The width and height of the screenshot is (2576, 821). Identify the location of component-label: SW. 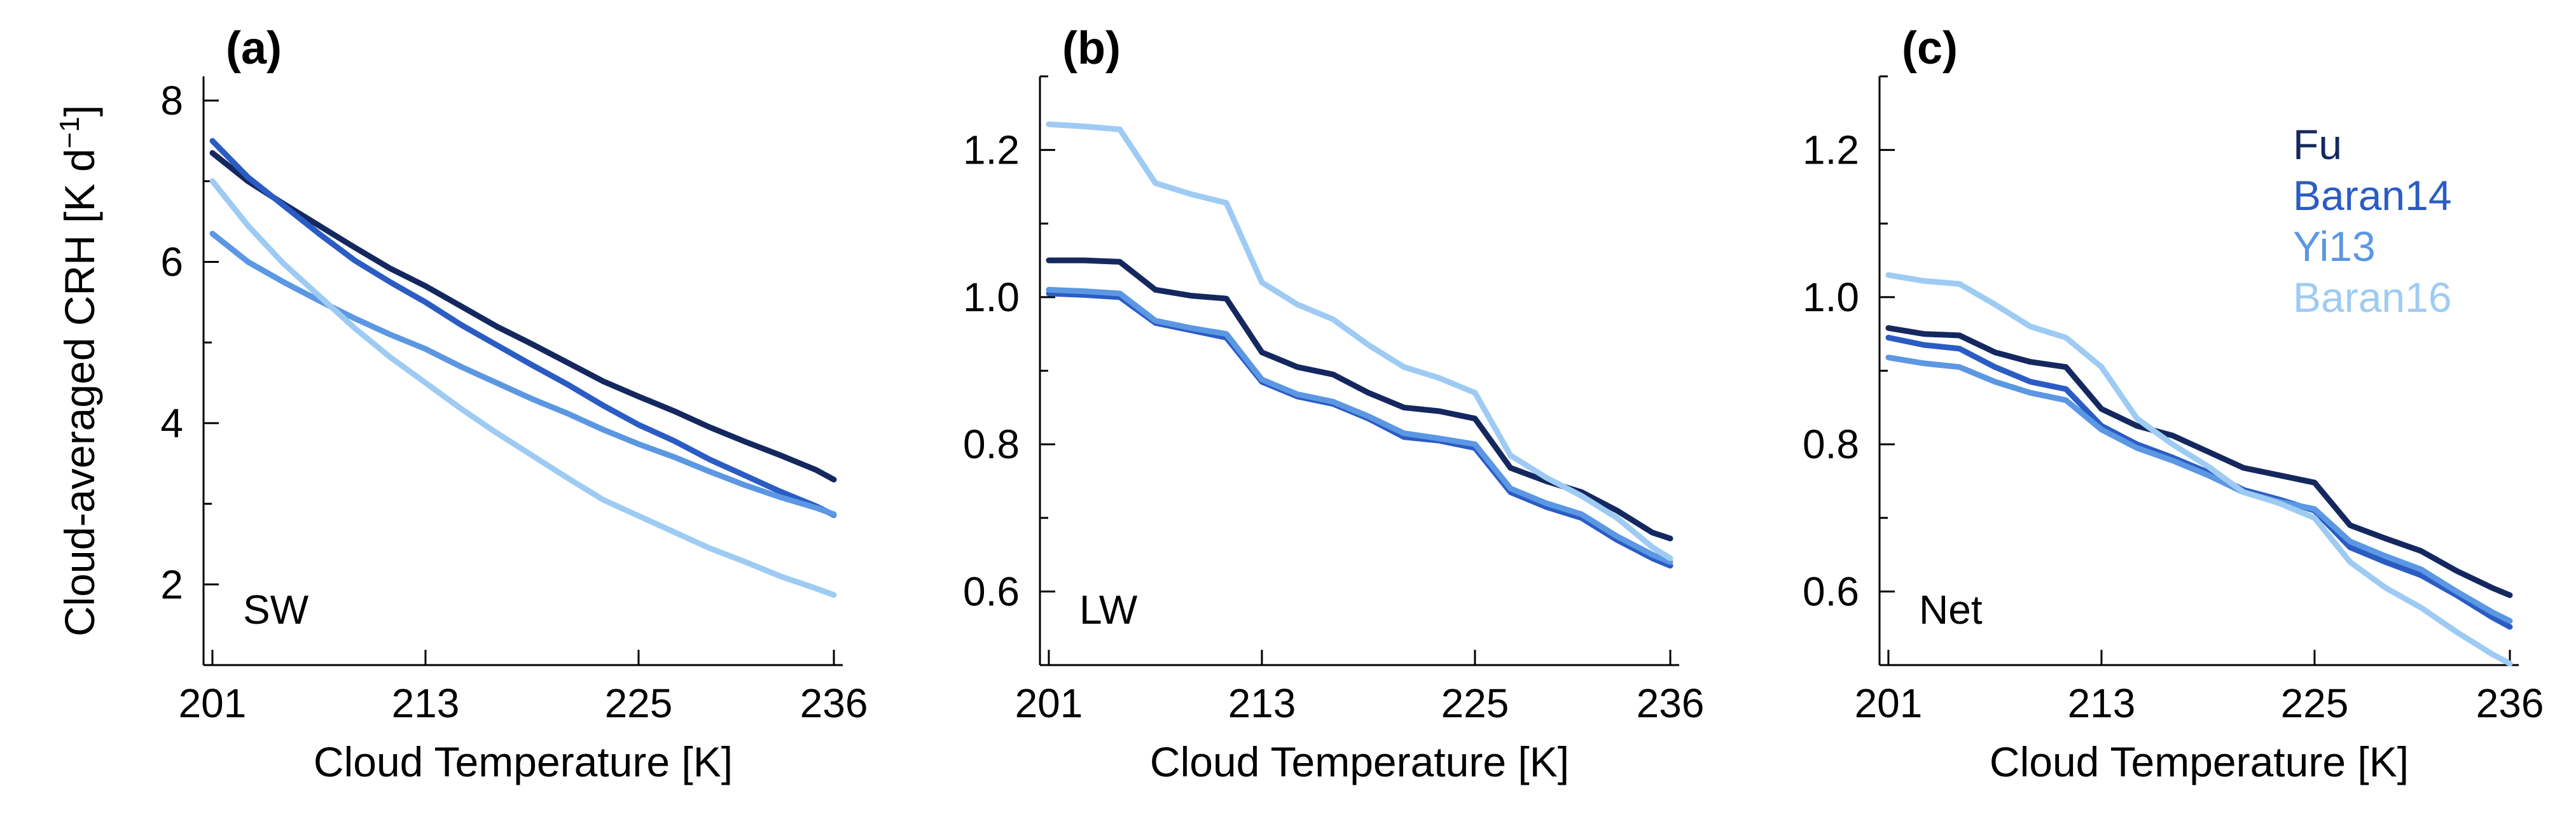
(276, 610).